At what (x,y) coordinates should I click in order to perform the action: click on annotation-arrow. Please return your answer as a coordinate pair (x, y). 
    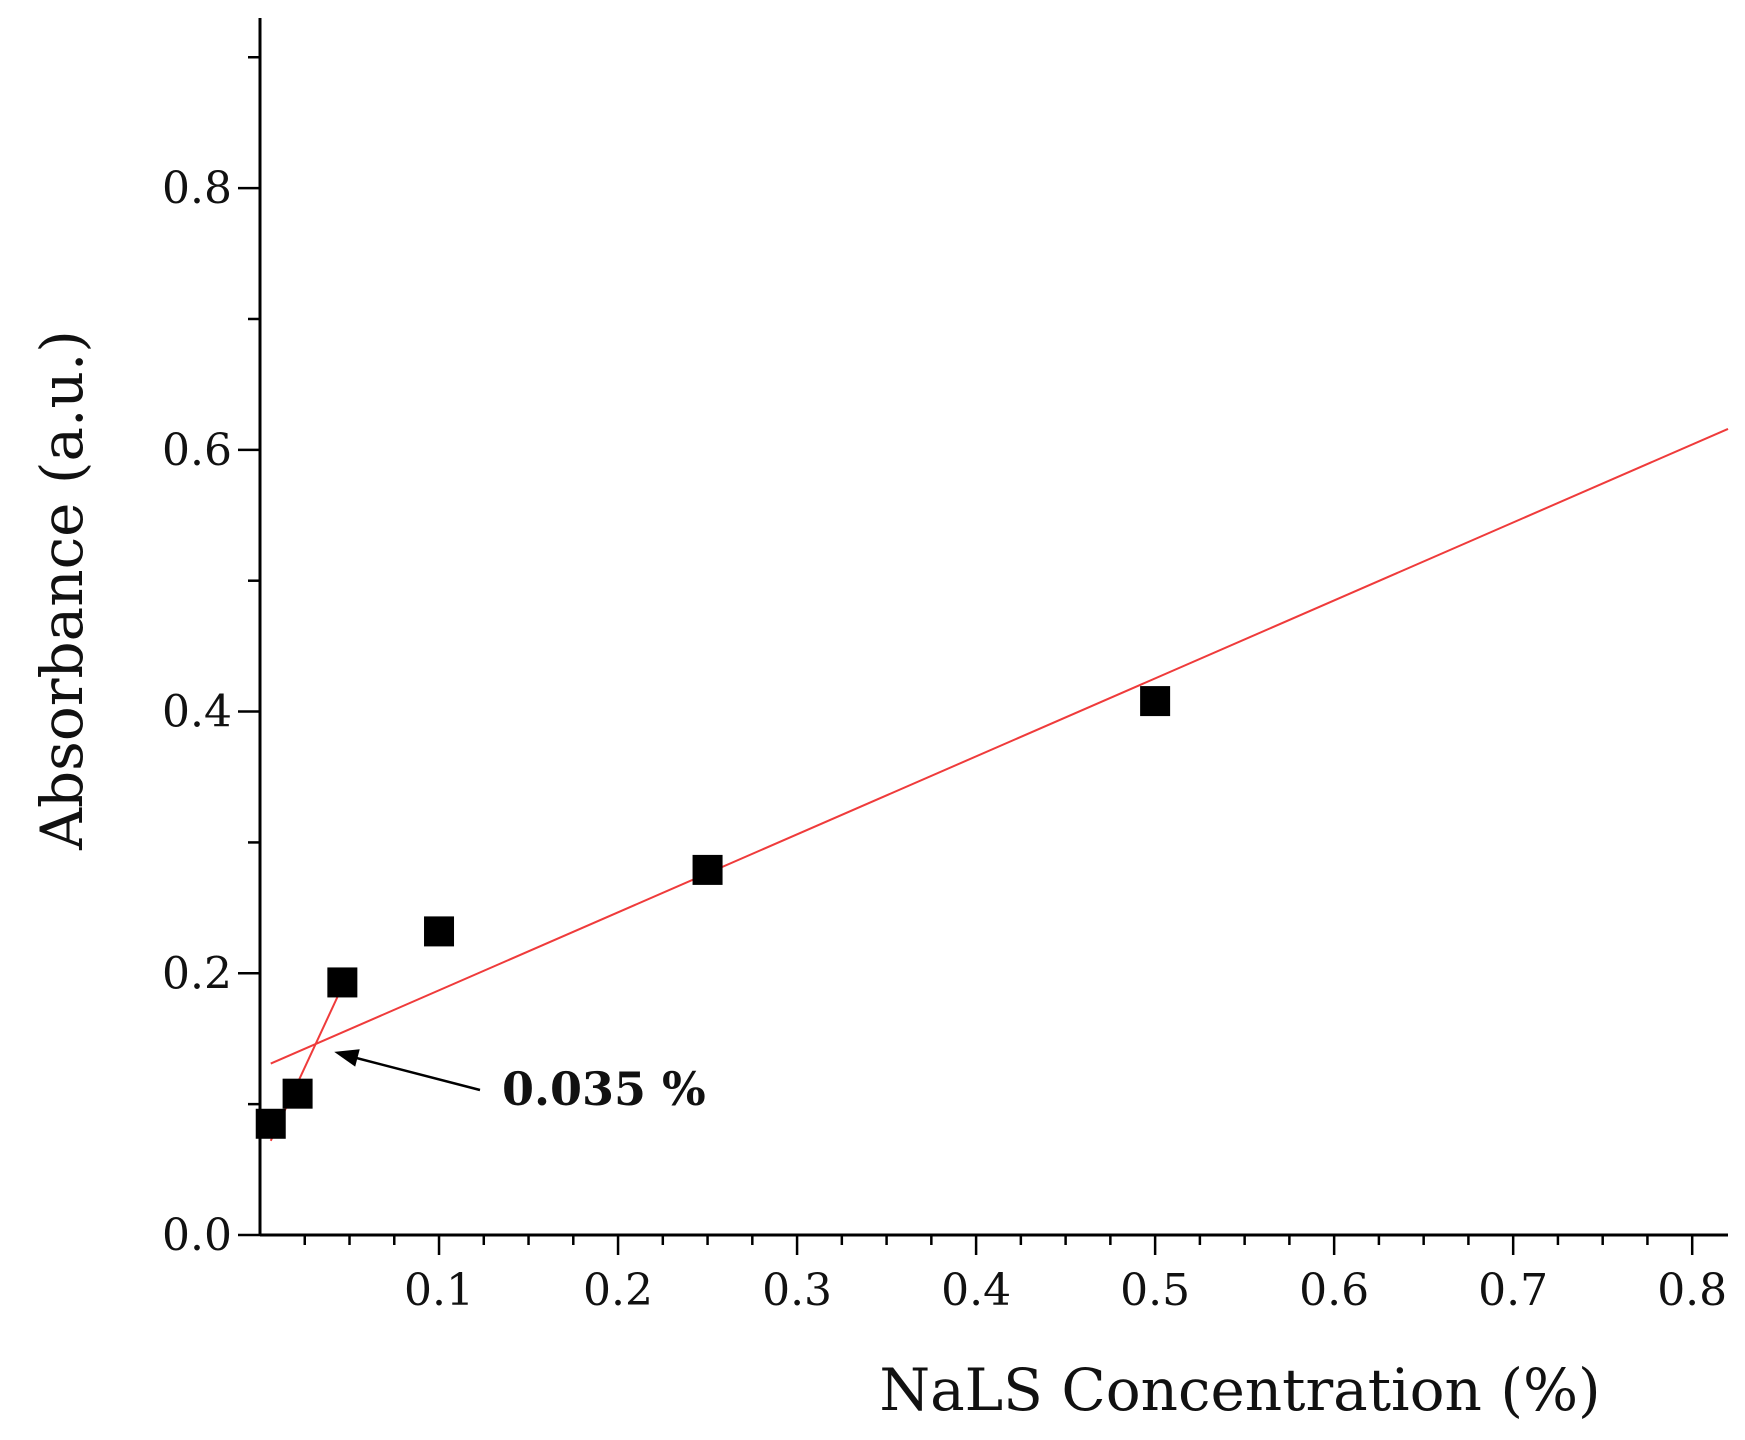
    Looking at the image, I should click on (414, 1073).